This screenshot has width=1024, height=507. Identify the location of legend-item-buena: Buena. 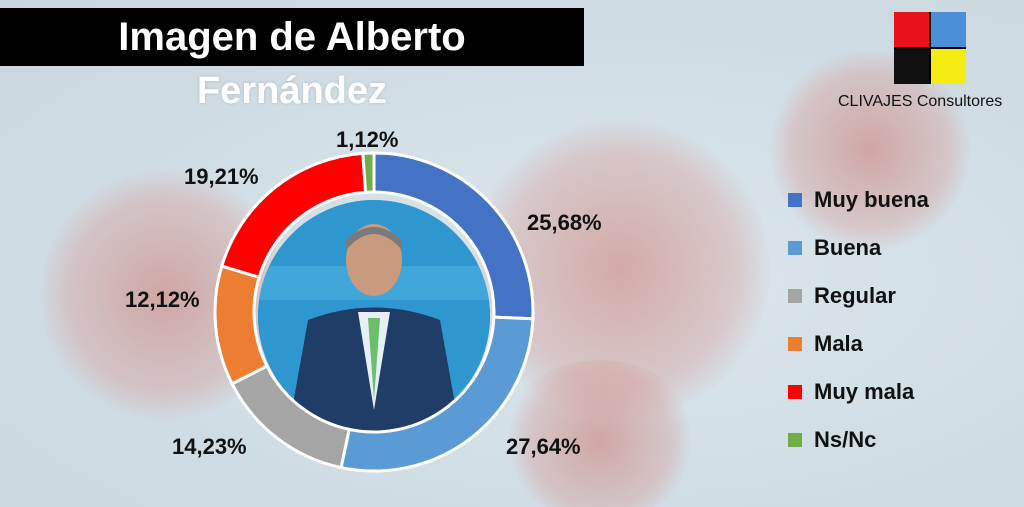
(858, 248).